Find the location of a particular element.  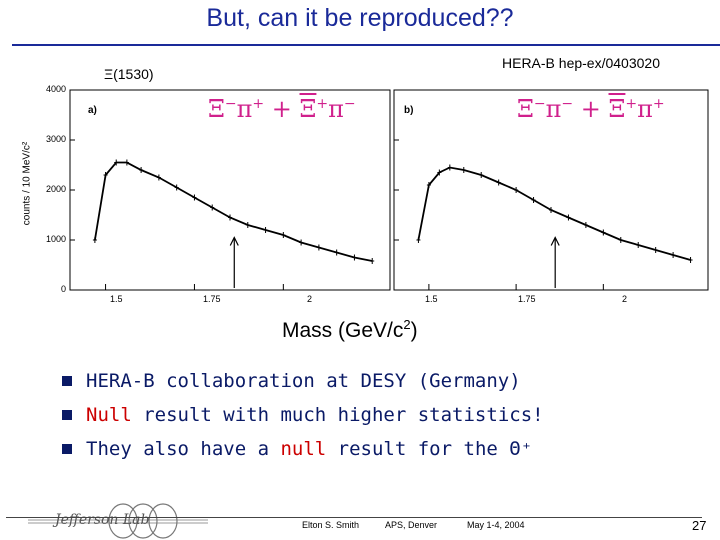

page-number: 27 is located at coordinates (699, 525).